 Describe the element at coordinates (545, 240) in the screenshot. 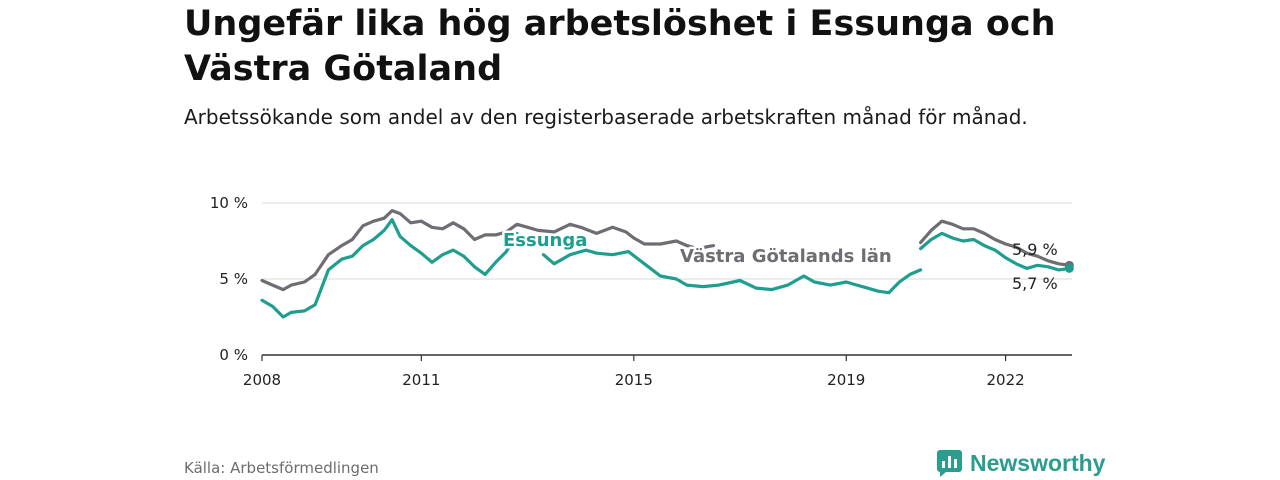

I see `annotation-essunga: Essunga` at that location.